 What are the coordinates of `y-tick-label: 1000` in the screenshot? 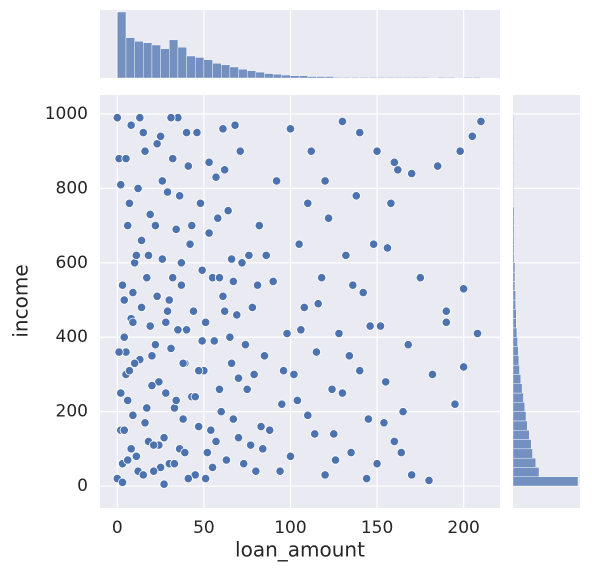 It's located at (66, 114).